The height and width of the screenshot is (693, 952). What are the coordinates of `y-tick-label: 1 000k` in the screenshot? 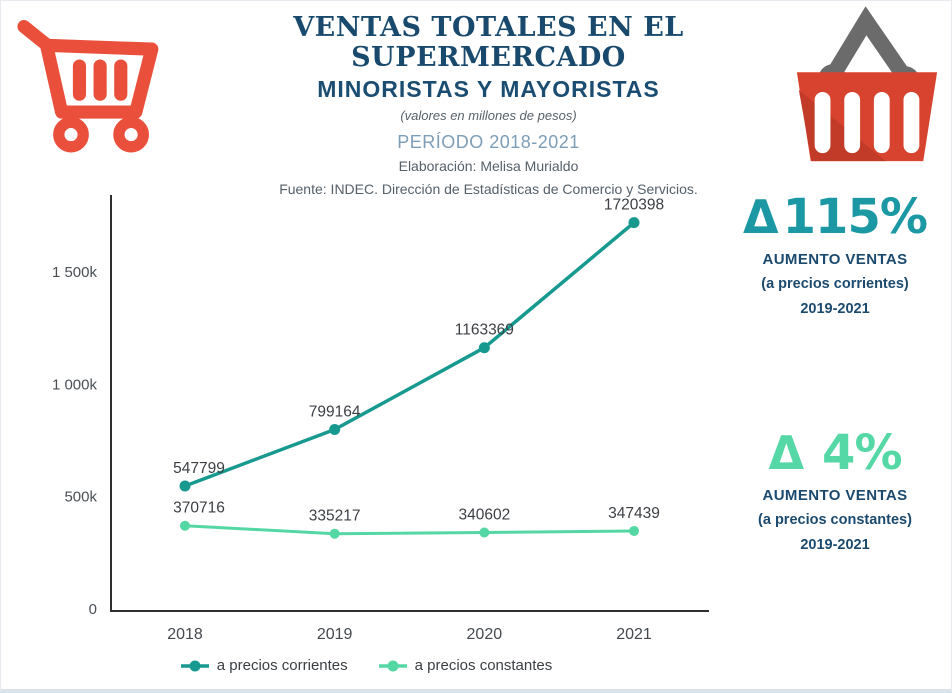 It's located at (75, 384).